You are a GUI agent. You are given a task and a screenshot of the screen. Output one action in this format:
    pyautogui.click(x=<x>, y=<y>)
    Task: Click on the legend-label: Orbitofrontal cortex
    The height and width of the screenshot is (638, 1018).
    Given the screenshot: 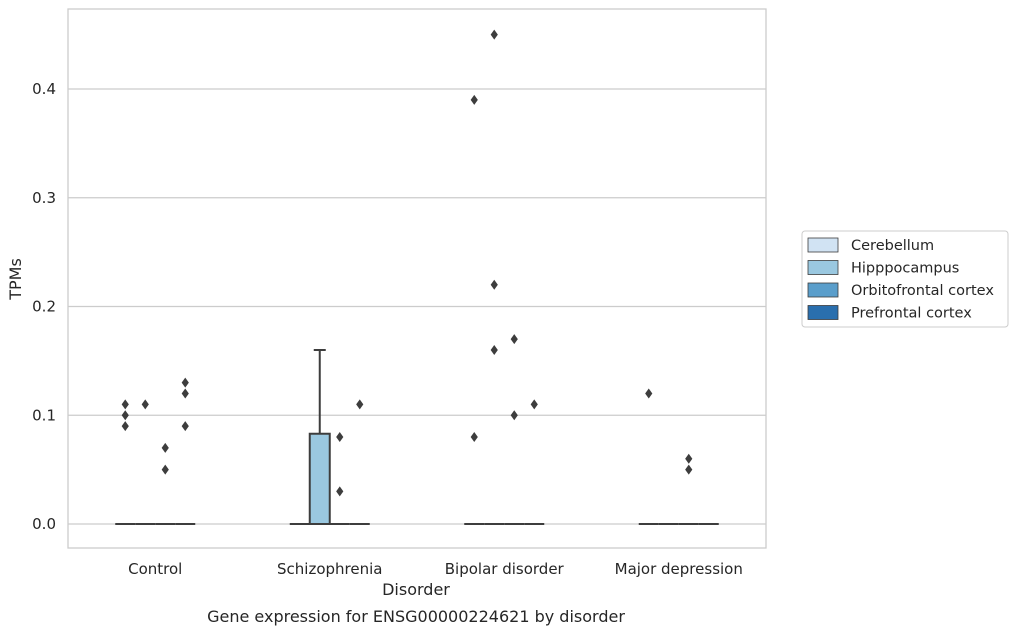 What is the action you would take?
    pyautogui.click(x=922, y=291)
    